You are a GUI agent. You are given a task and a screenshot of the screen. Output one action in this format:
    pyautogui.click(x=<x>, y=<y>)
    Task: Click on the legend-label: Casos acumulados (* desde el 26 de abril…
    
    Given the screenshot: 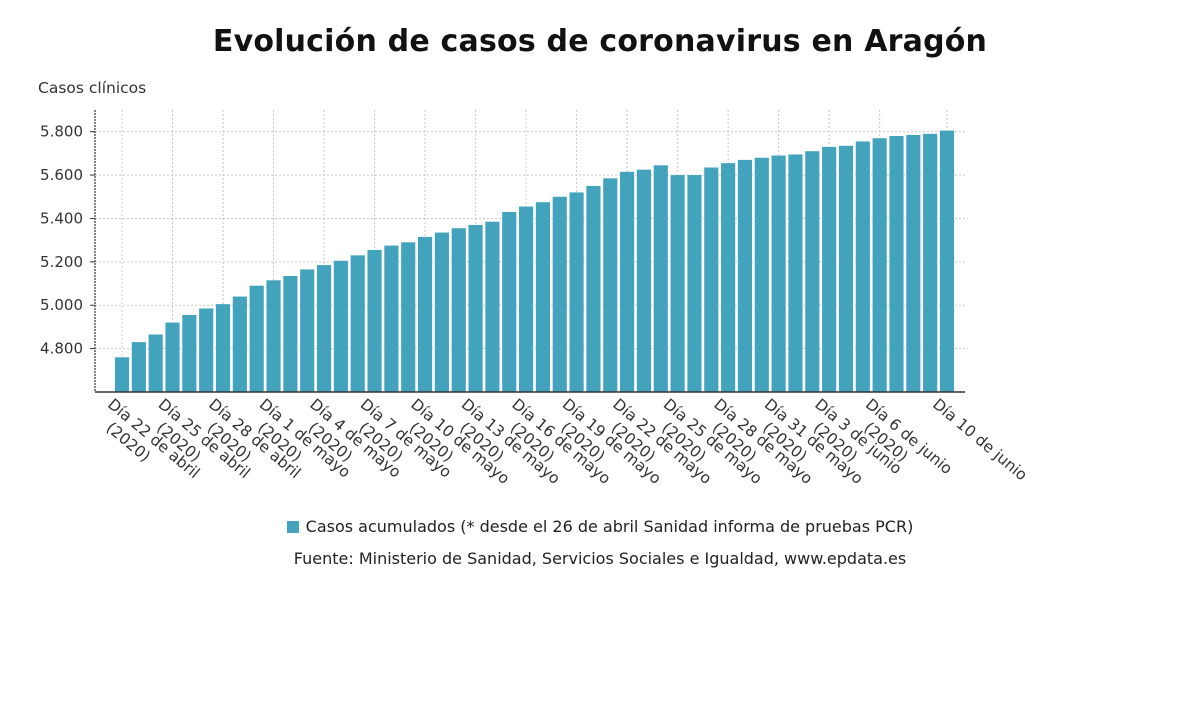 What is the action you would take?
    pyautogui.click(x=609, y=526)
    